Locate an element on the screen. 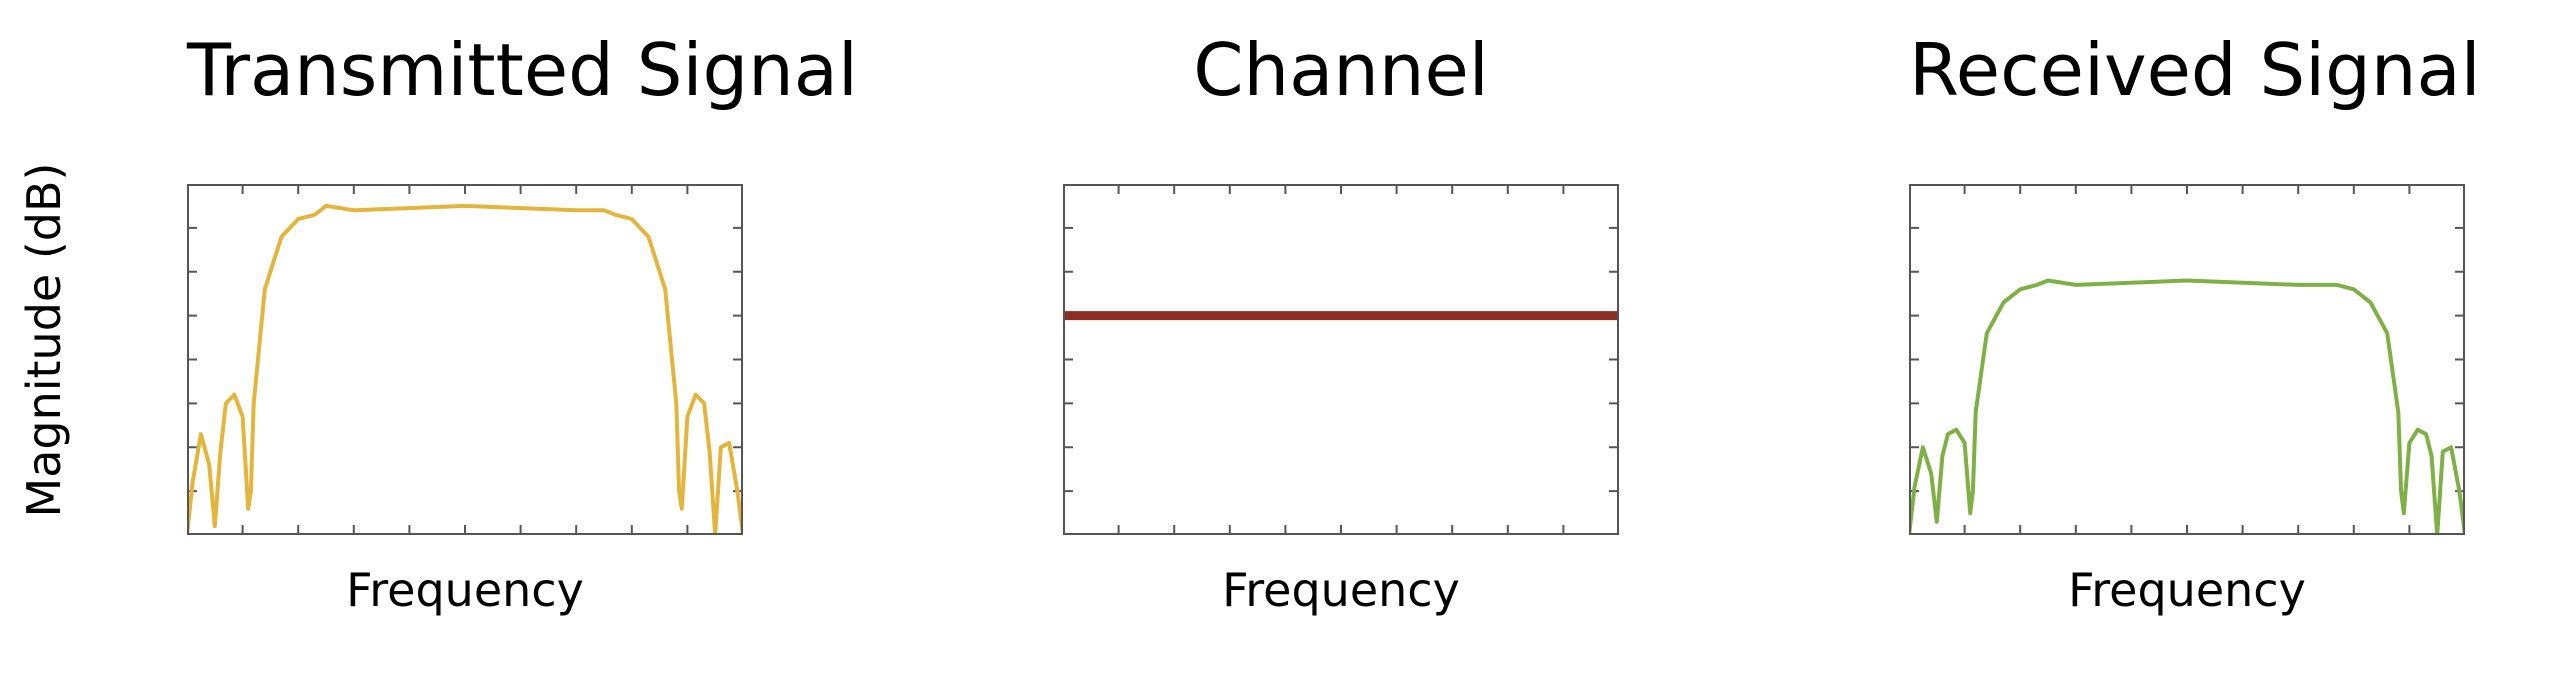  x-axis-label-received: Frequency is located at coordinates (2187, 590).